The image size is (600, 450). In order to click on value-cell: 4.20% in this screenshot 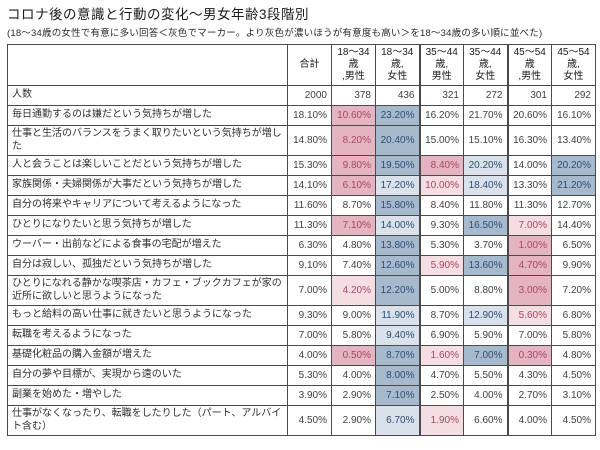, I will do `click(353, 290)`.